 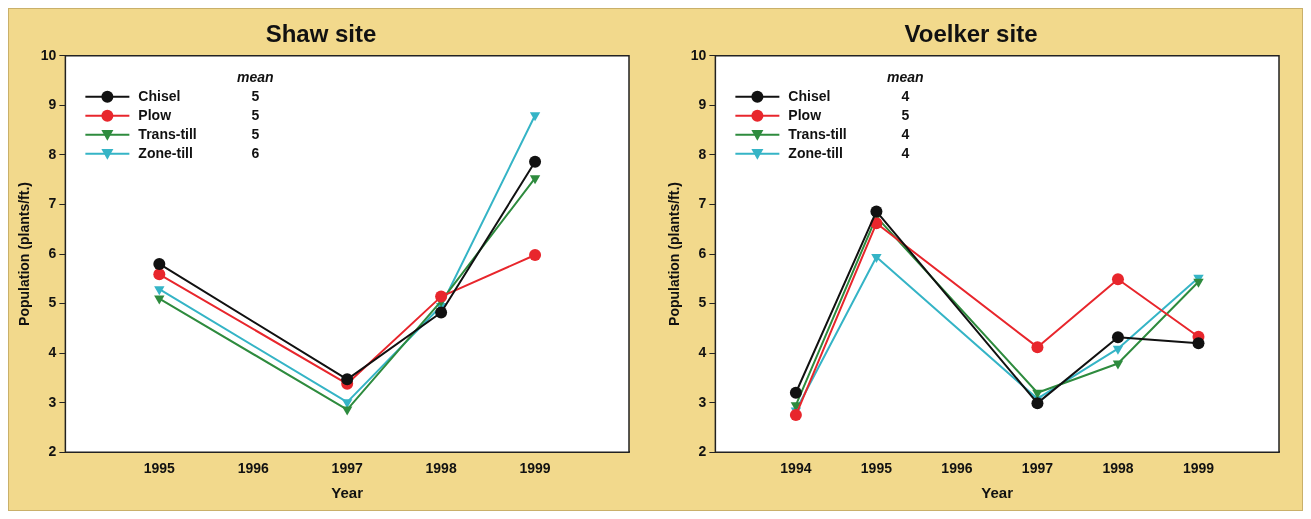 I want to click on annotation: 6, so click(x=255, y=152).